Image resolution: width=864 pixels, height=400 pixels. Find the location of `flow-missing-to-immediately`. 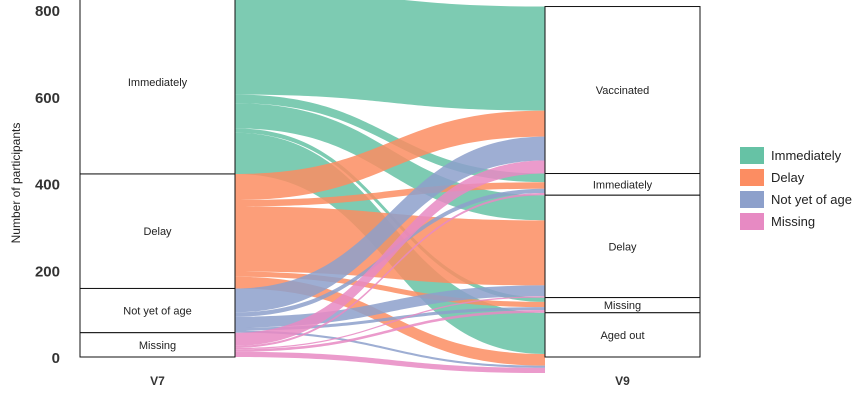

flow-missing-to-immediately is located at coordinates (390, 270).